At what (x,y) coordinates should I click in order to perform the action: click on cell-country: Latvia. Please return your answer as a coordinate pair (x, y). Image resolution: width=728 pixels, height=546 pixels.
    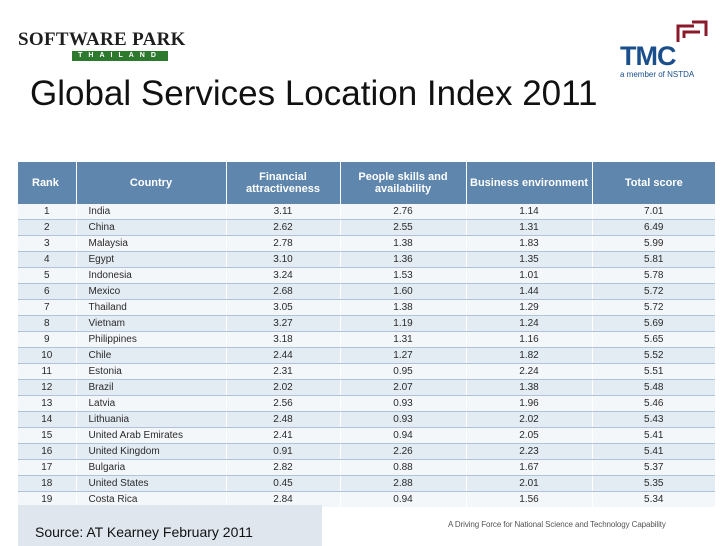
    Looking at the image, I should click on (151, 403).